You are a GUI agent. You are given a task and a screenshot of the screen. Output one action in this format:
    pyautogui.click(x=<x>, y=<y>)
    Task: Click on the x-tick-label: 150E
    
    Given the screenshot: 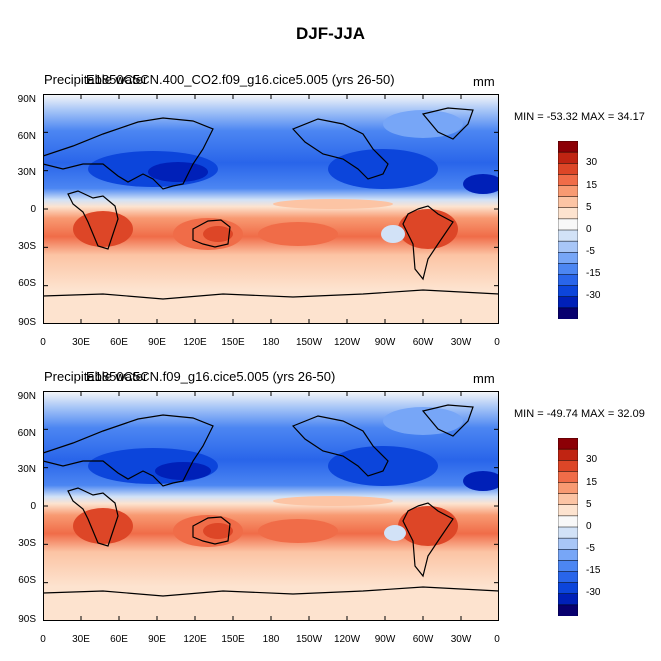 What is the action you would take?
    pyautogui.click(x=233, y=342)
    